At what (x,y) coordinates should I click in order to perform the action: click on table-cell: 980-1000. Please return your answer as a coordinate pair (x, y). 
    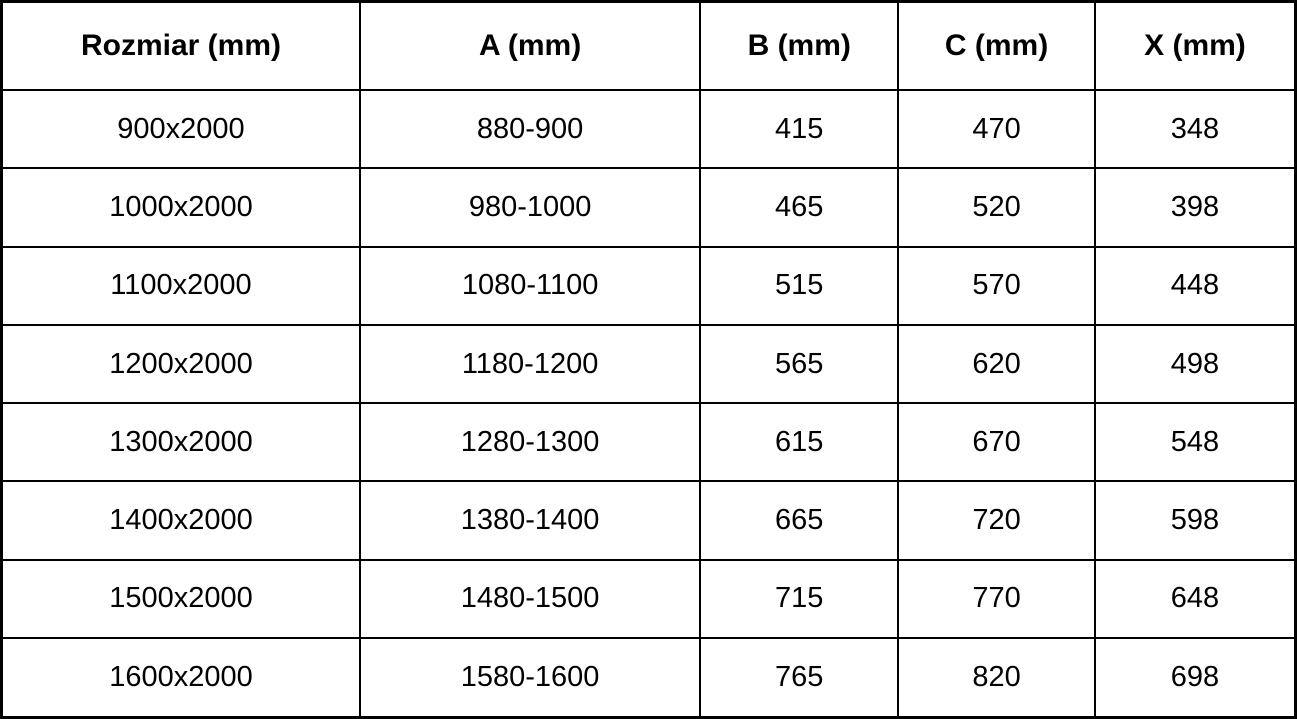
    Looking at the image, I should click on (530, 207).